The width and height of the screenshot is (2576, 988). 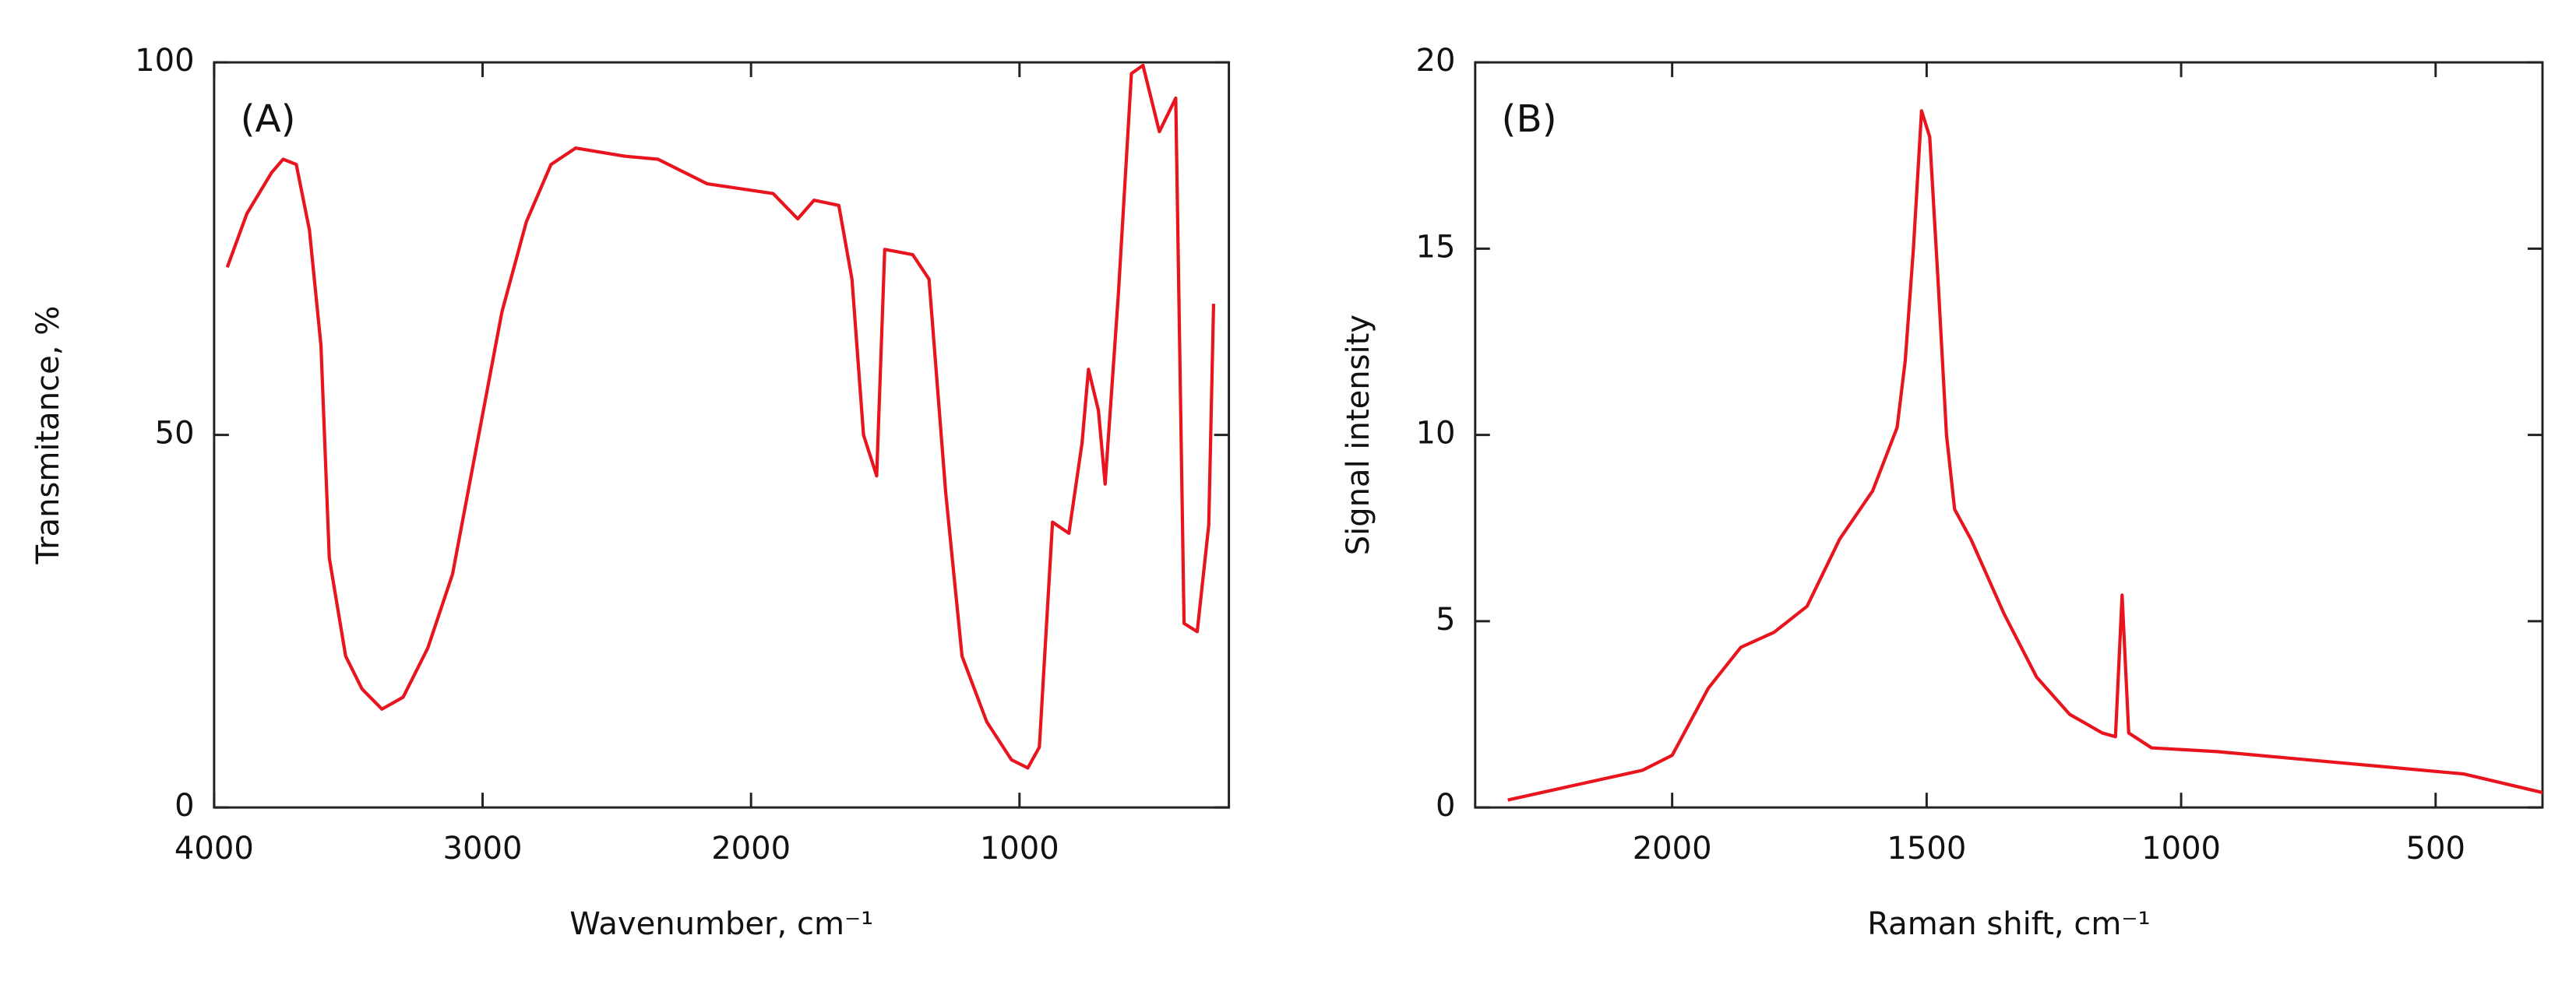 I want to click on x-tick-label: 500, so click(x=2435, y=849).